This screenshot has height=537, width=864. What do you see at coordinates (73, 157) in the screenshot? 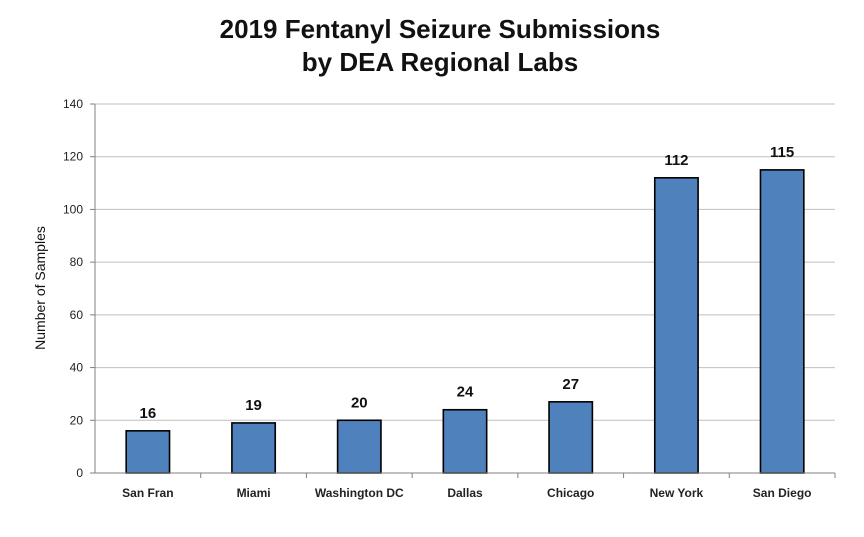
I see `y-tick-label: 120` at bounding box center [73, 157].